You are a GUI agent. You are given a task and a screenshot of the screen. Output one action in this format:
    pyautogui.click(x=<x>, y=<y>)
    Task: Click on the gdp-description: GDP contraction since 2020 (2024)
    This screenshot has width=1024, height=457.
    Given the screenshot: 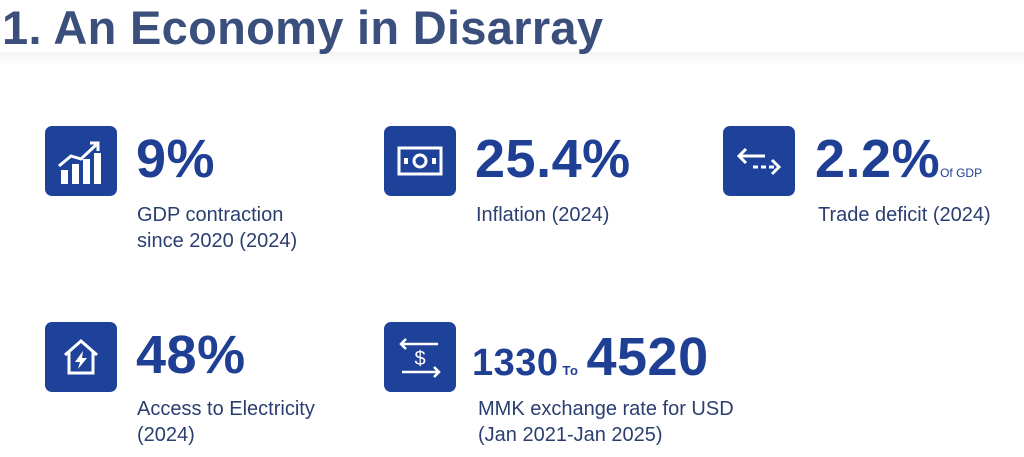 What is the action you would take?
    pyautogui.click(x=217, y=228)
    